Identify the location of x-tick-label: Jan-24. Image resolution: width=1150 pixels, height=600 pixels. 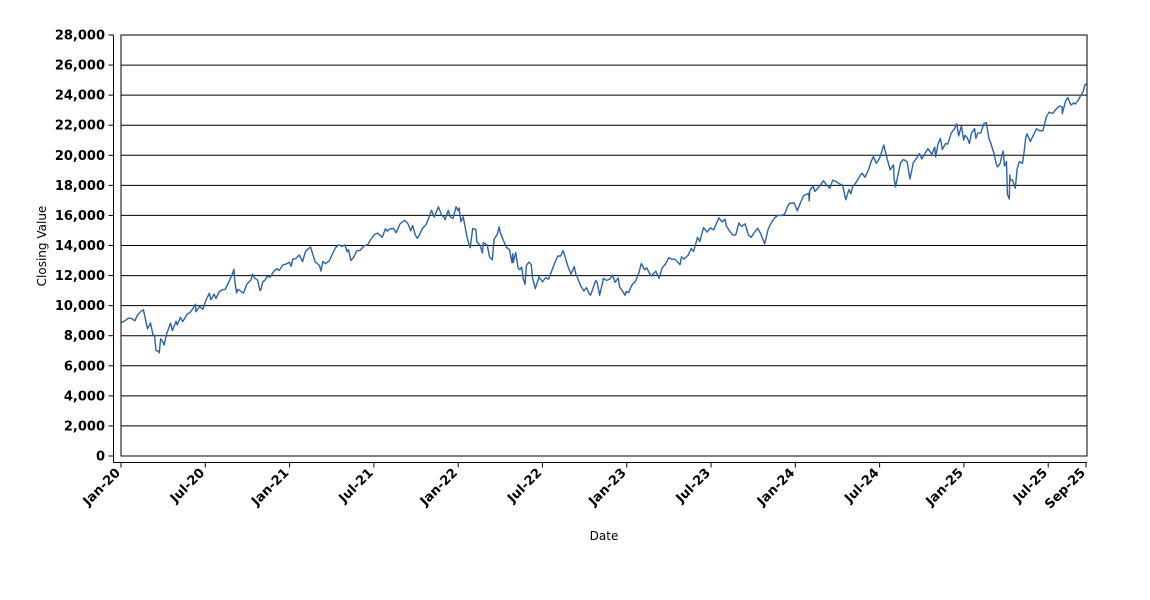
(776, 488).